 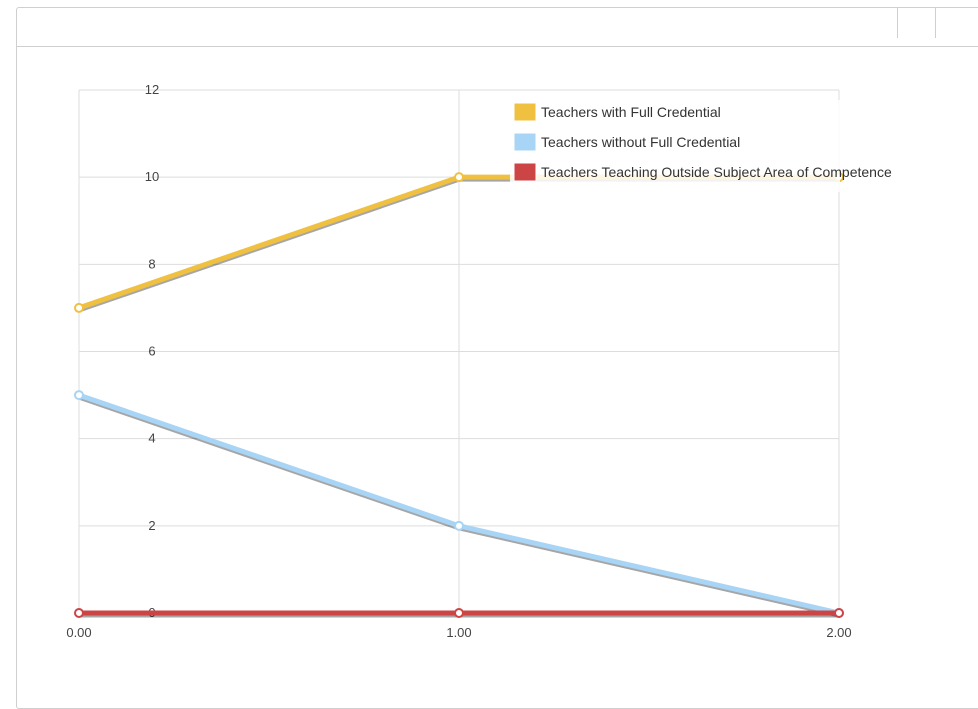 What do you see at coordinates (152, 176) in the screenshot?
I see `y-tick-label: 10` at bounding box center [152, 176].